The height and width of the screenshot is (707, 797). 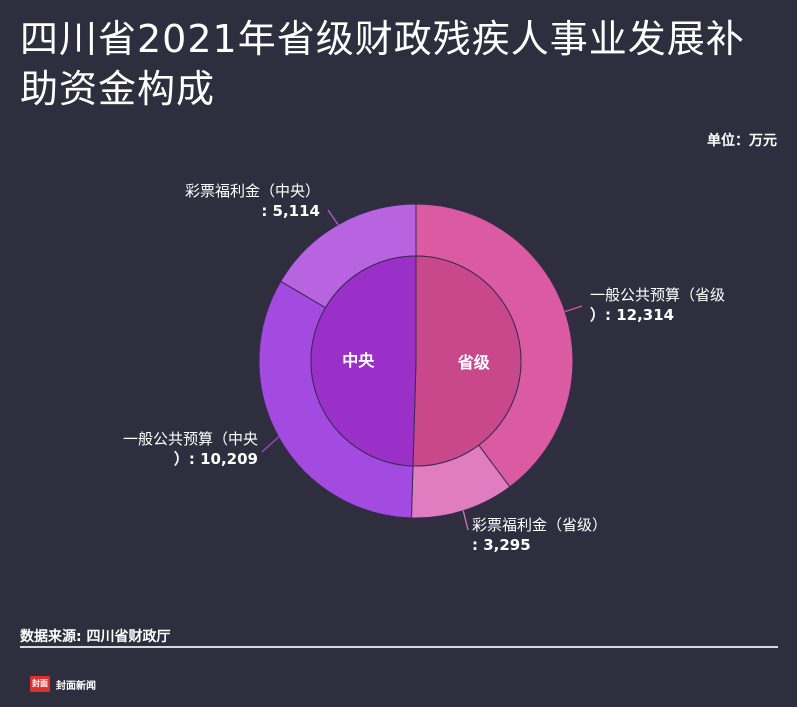 I want to click on outer-label-一般公共预算中央: 一般公共预算（中央, so click(x=190, y=439).